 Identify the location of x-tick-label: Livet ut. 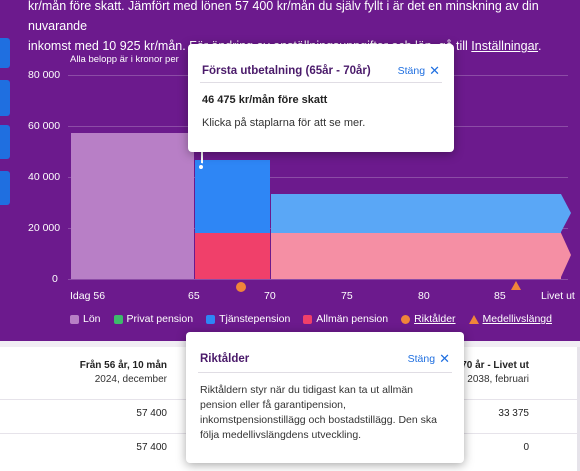
(558, 296).